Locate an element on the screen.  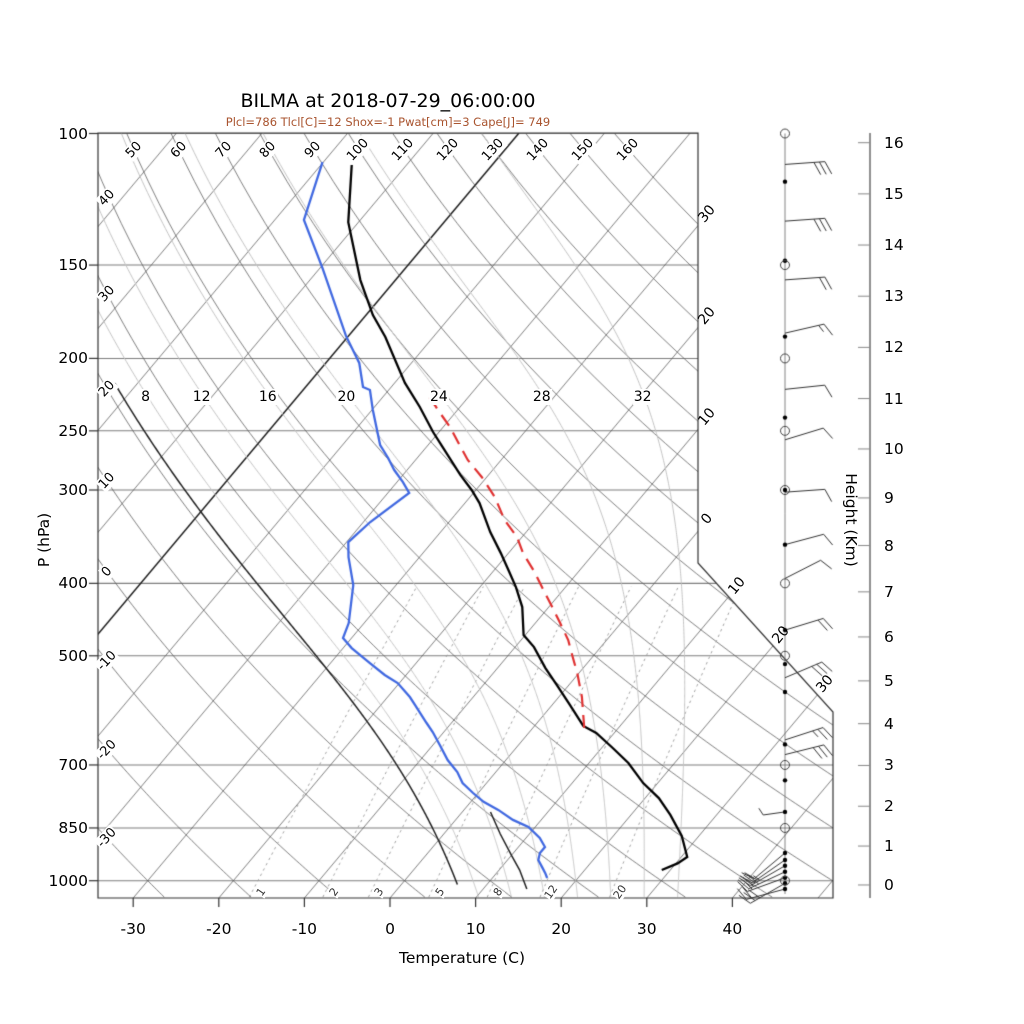
temperature-tick-label: 40 is located at coordinates (732, 929).